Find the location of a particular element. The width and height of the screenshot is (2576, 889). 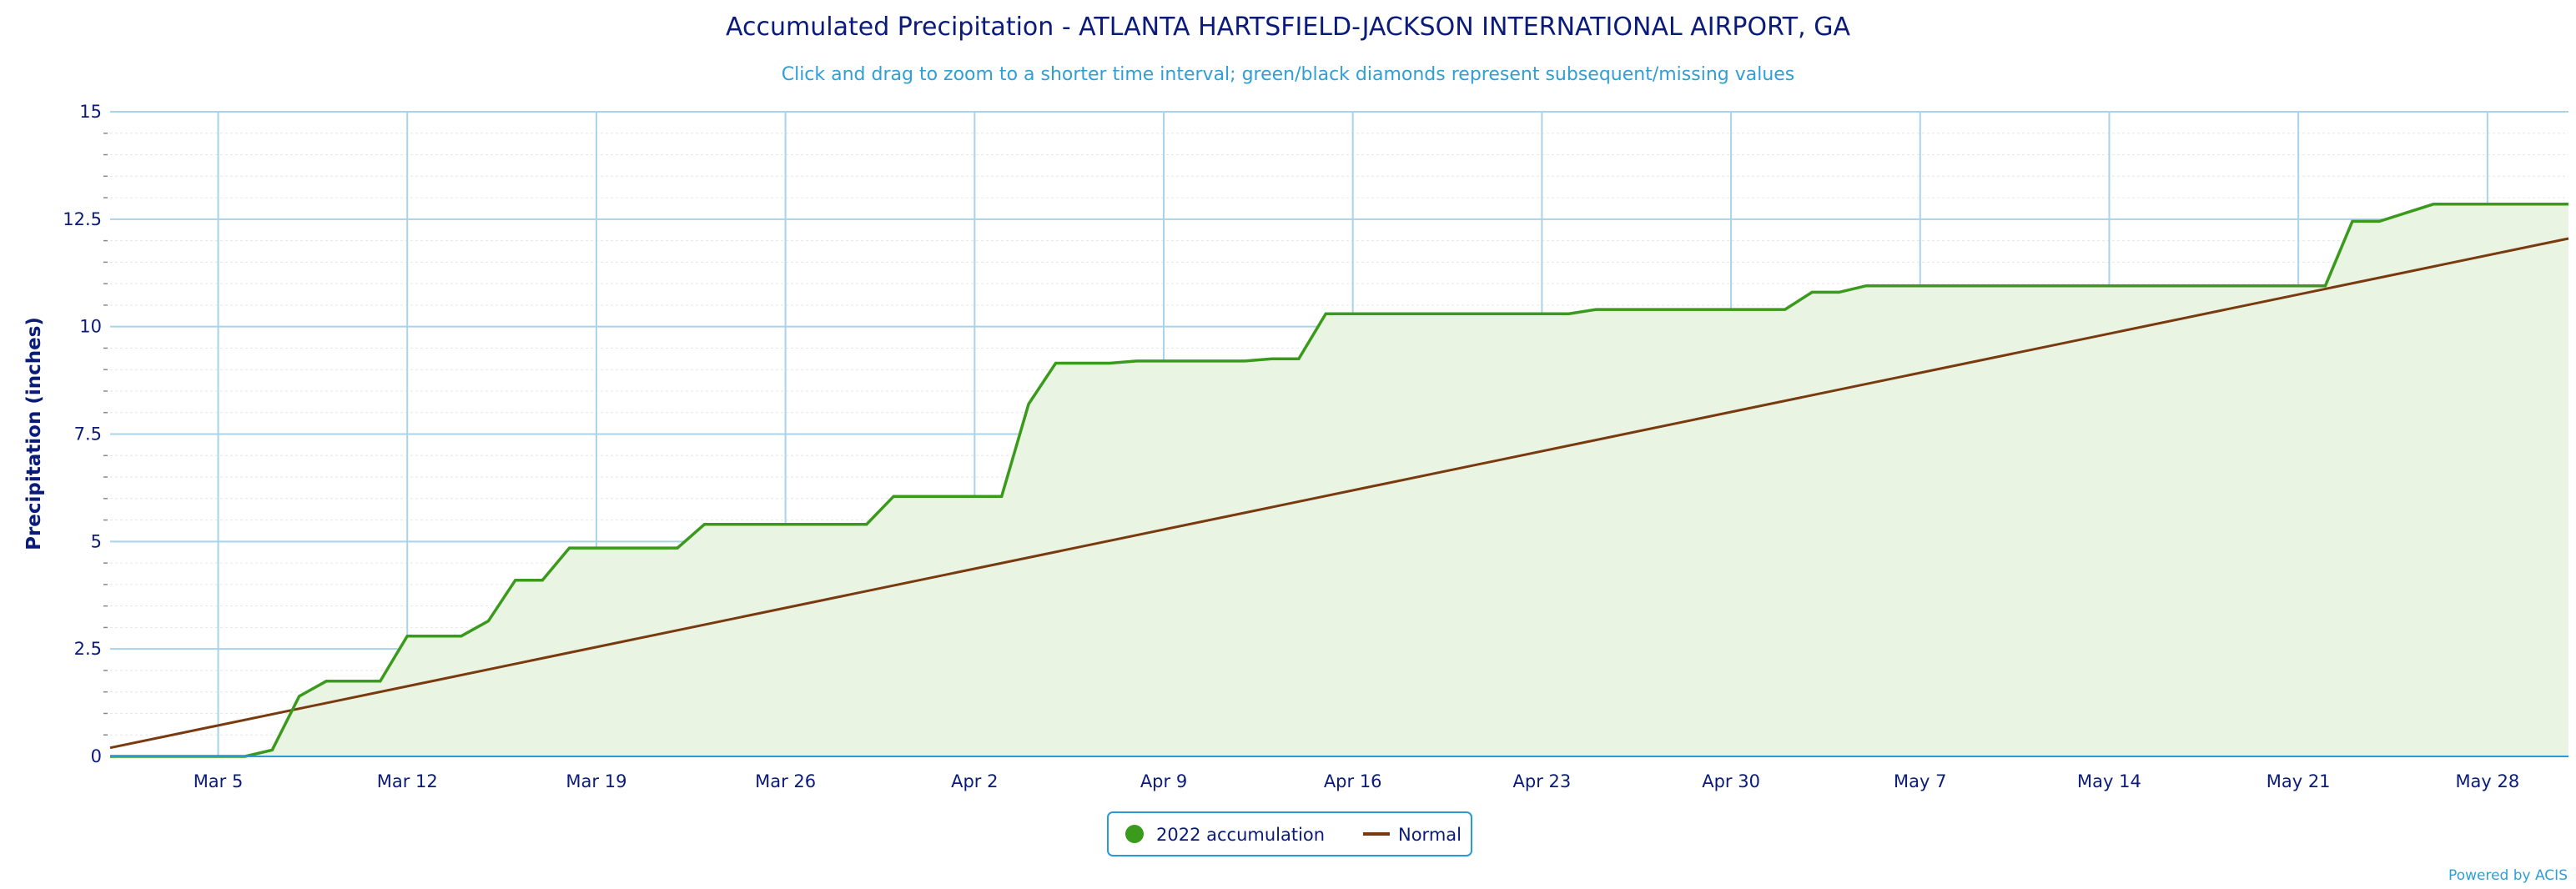

y-tick-label: 5 is located at coordinates (96, 541).